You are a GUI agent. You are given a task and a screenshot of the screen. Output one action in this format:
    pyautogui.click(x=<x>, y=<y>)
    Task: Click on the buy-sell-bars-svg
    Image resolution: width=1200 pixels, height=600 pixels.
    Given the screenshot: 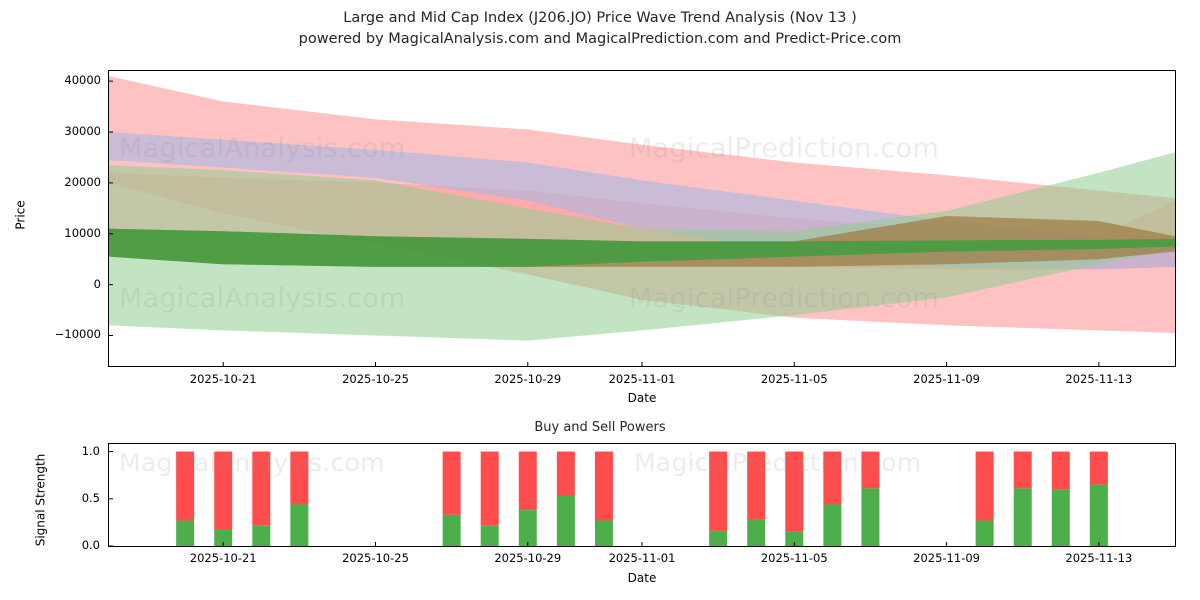 What is the action you would take?
    pyautogui.click(x=608, y=498)
    